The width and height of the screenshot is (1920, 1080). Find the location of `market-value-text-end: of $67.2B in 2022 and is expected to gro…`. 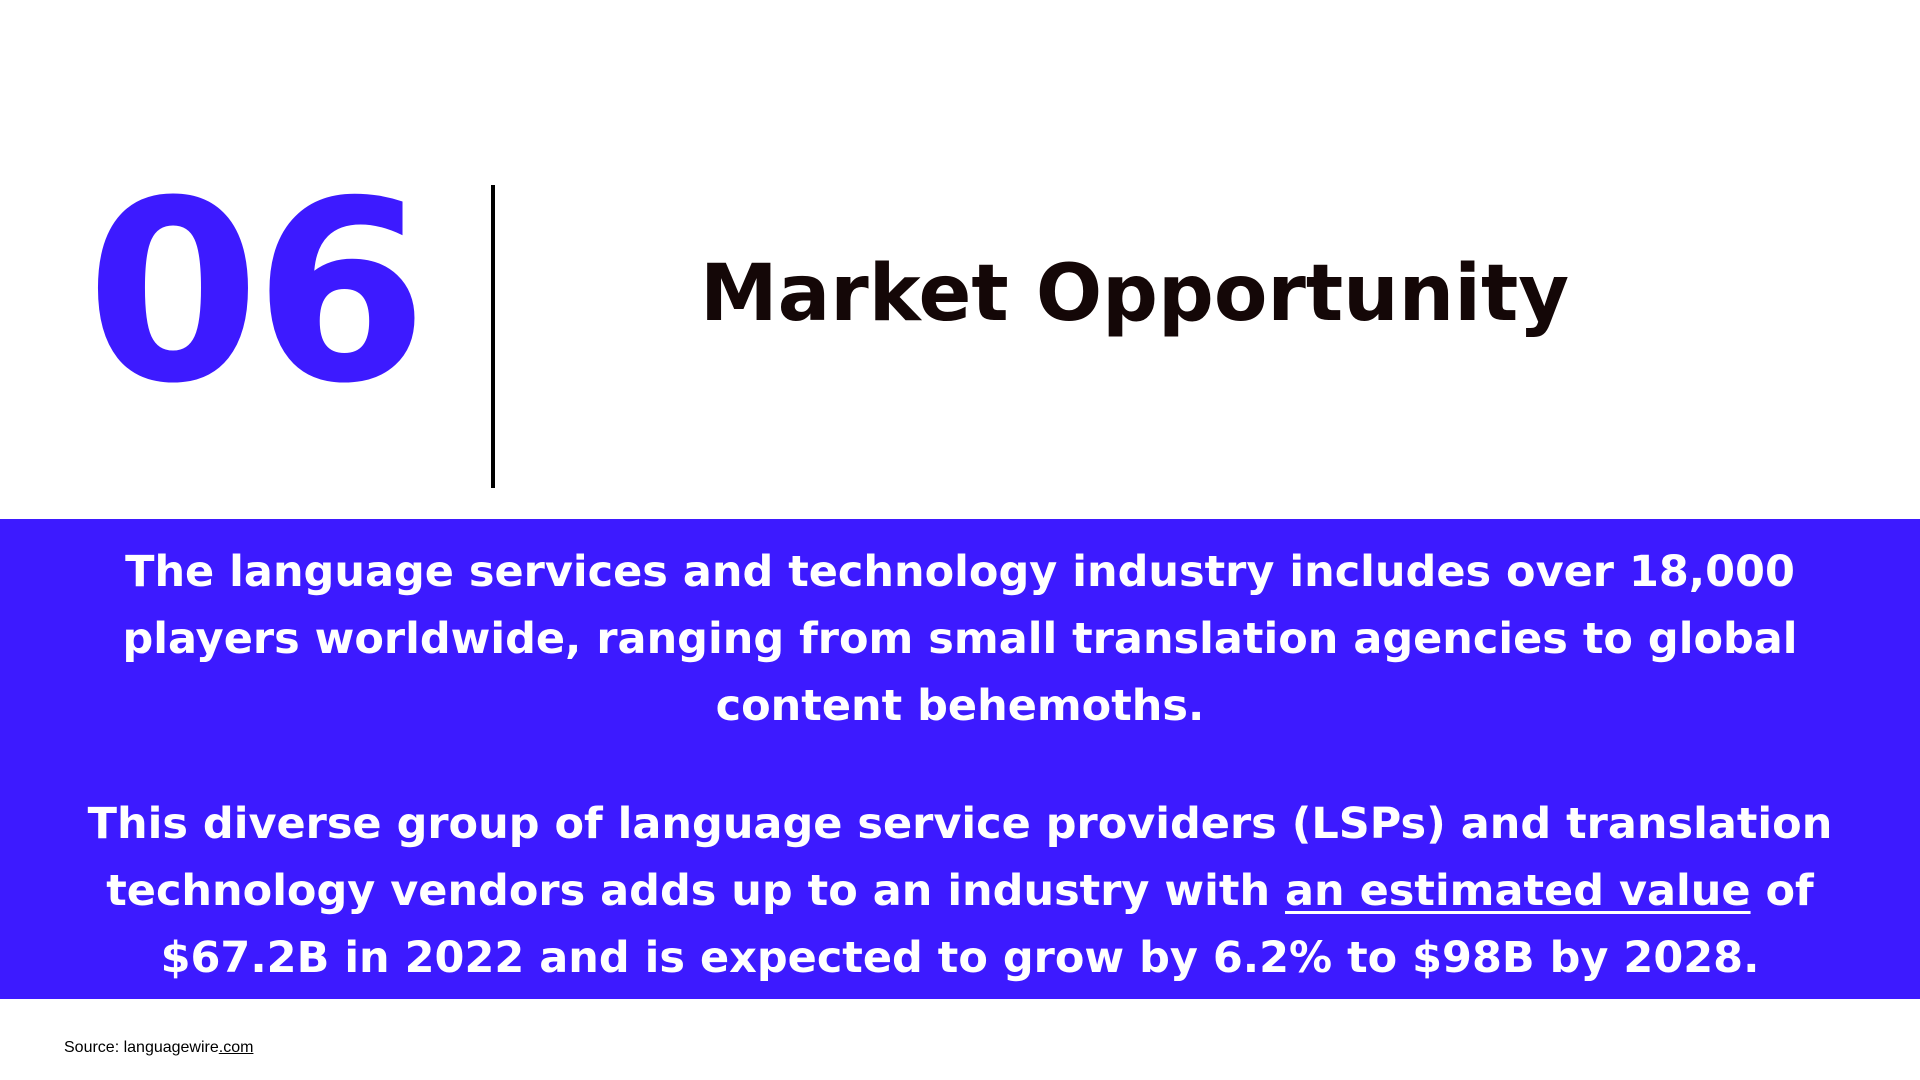

market-value-text-end: of $67.2B in 2022 and is expected to gro… is located at coordinates (987, 924).